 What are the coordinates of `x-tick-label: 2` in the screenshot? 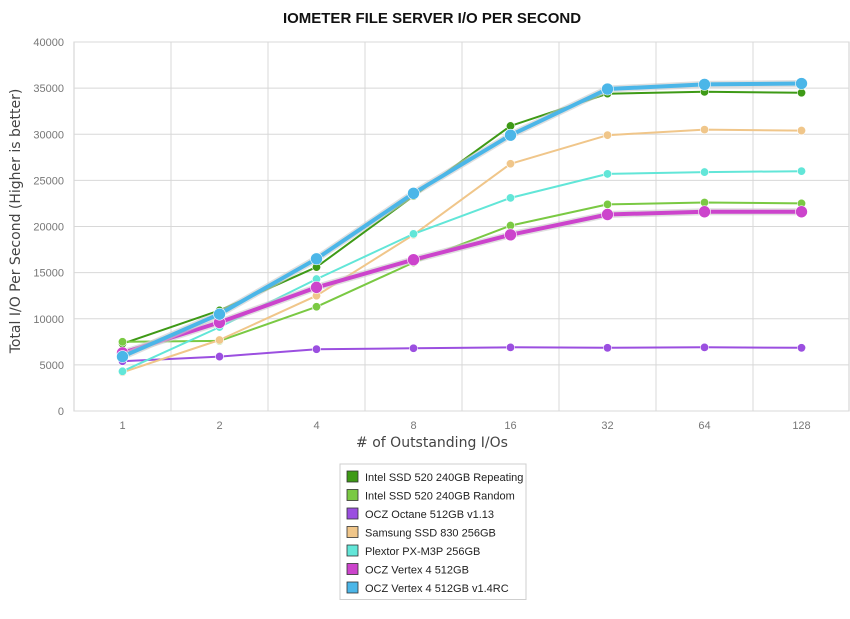 It's located at (219, 426).